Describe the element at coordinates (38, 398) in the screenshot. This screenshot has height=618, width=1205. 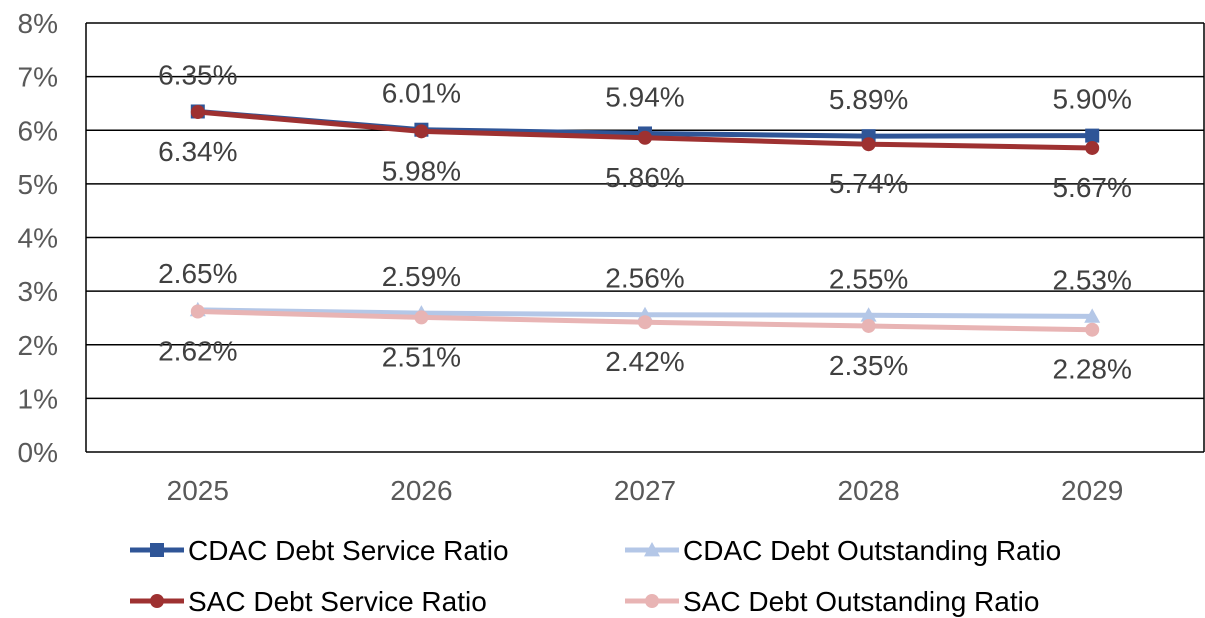
I see `y-tick-label: 1%` at that location.